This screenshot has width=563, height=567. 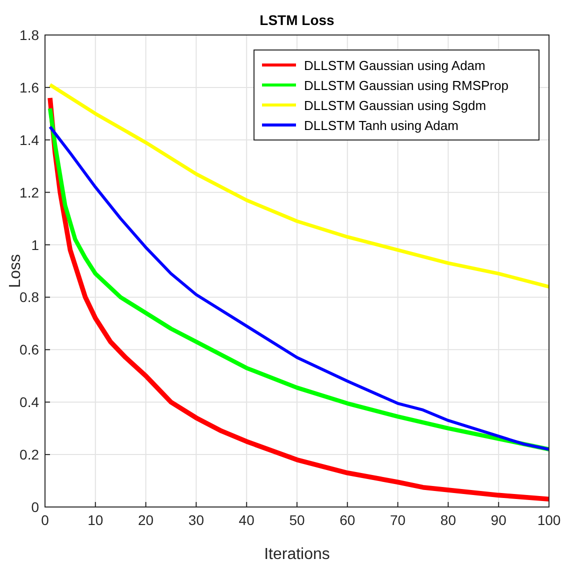 I want to click on x-tick-label: 40, so click(x=246, y=520).